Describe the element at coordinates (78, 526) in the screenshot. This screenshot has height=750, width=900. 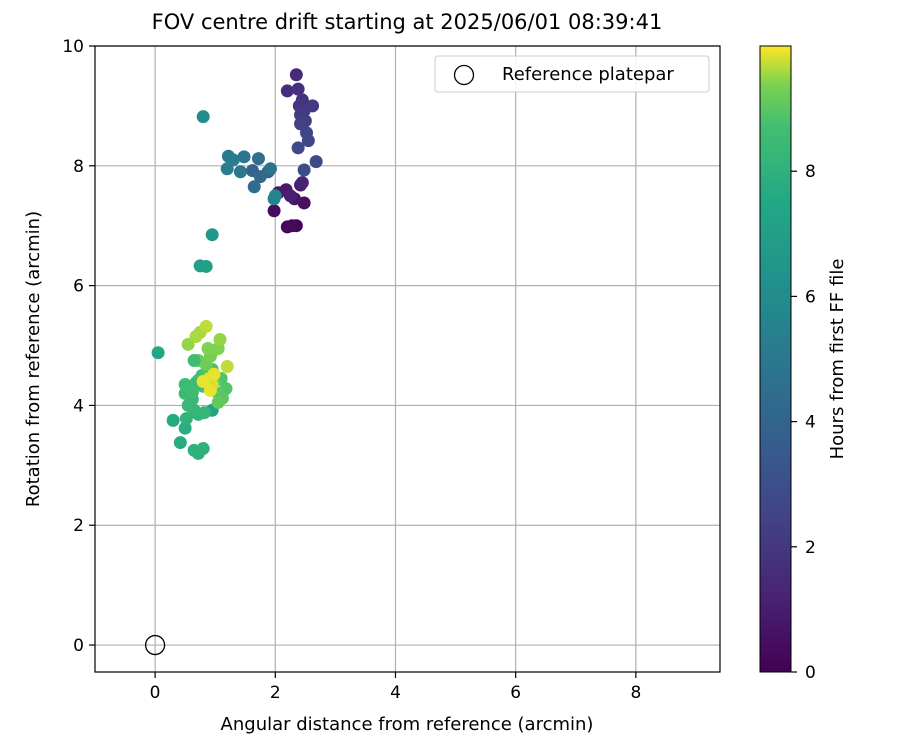
I see `y-tick-label: 2` at that location.